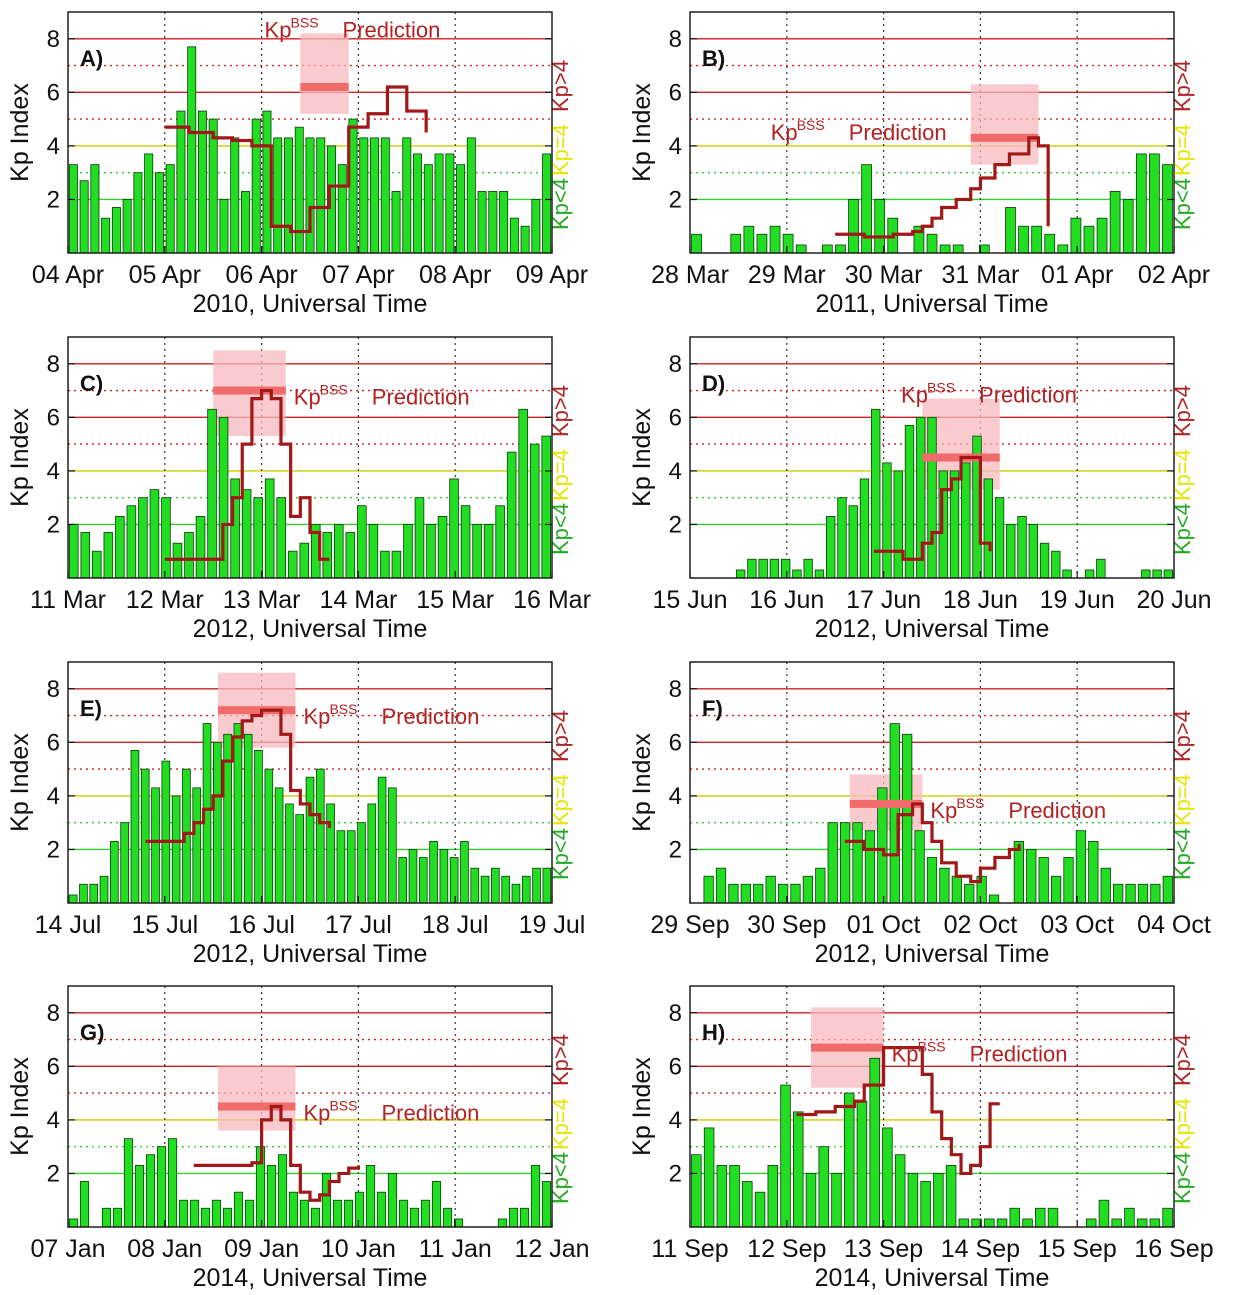 The image size is (1234, 1295). What do you see at coordinates (1174, 275) in the screenshot?
I see `x-tick-label: 02 Apr` at bounding box center [1174, 275].